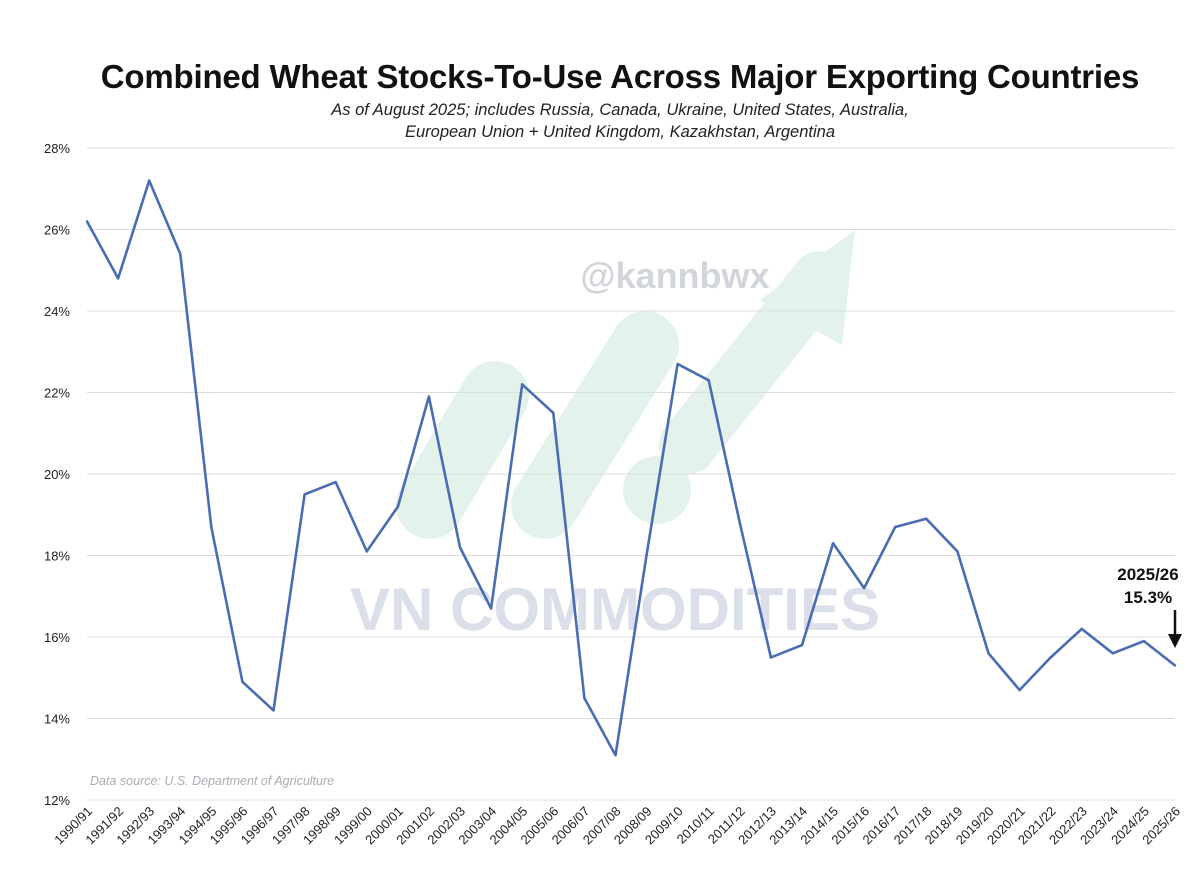 This screenshot has height=870, width=1200. Describe the element at coordinates (674, 275) in the screenshot. I see `watermark-handle: @kannbwx` at that location.